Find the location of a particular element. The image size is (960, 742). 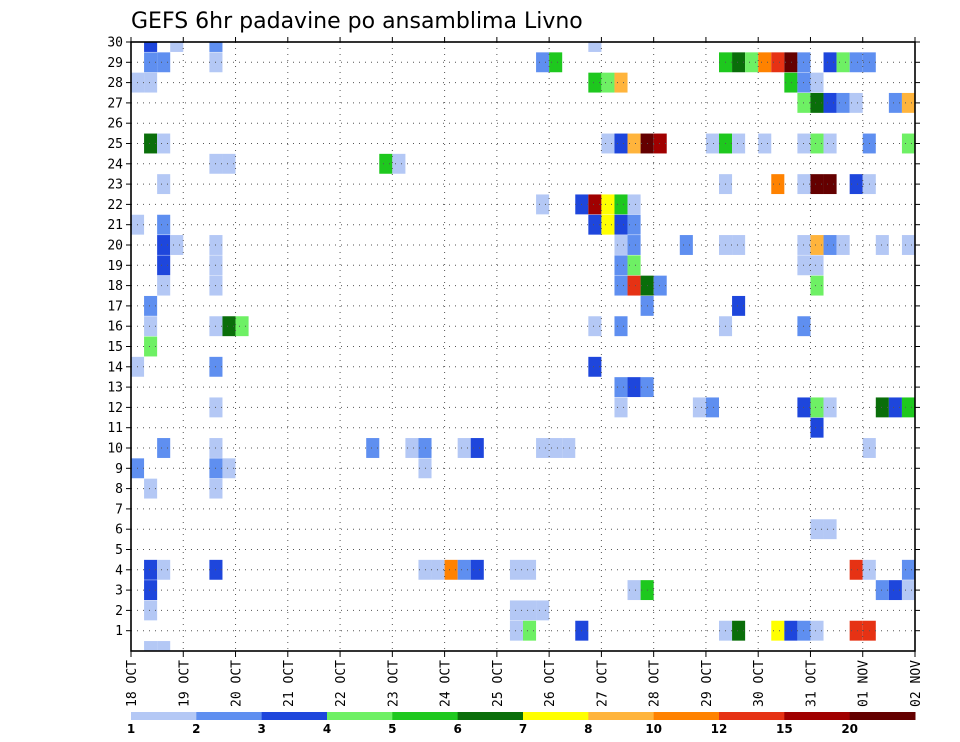

y-tick-label: 27 is located at coordinates (115, 103).